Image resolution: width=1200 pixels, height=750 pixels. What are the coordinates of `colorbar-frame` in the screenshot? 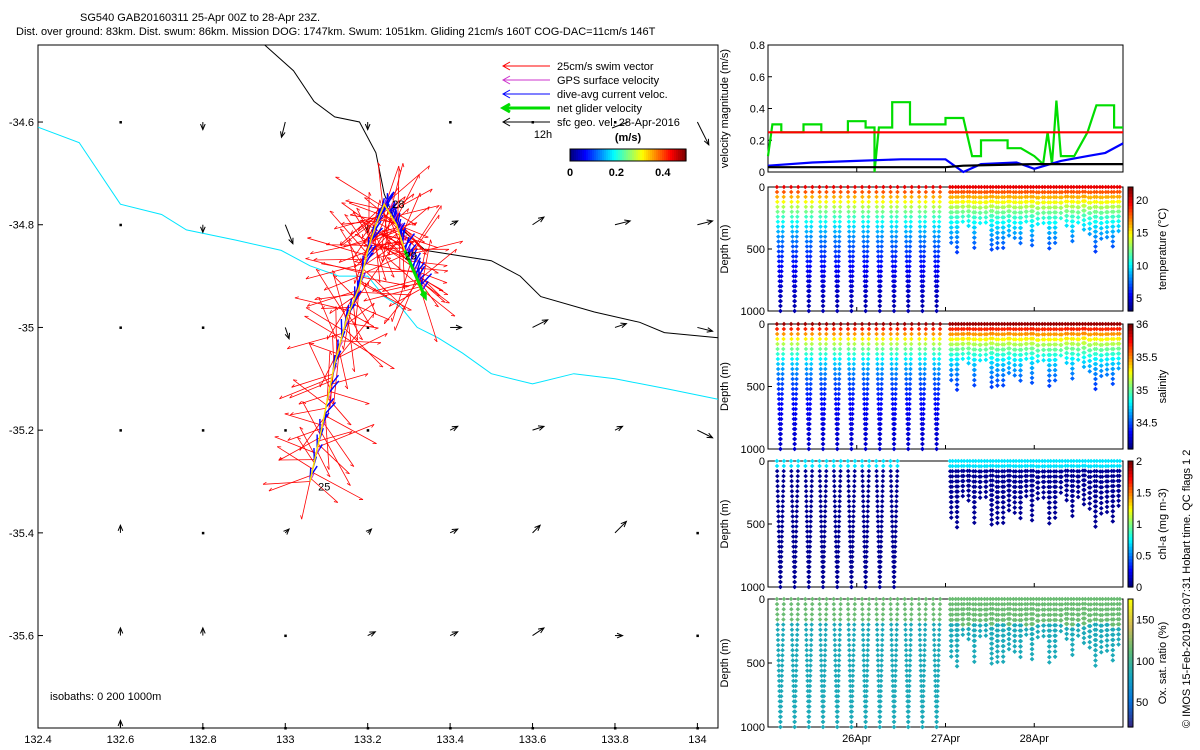 It's located at (628, 155).